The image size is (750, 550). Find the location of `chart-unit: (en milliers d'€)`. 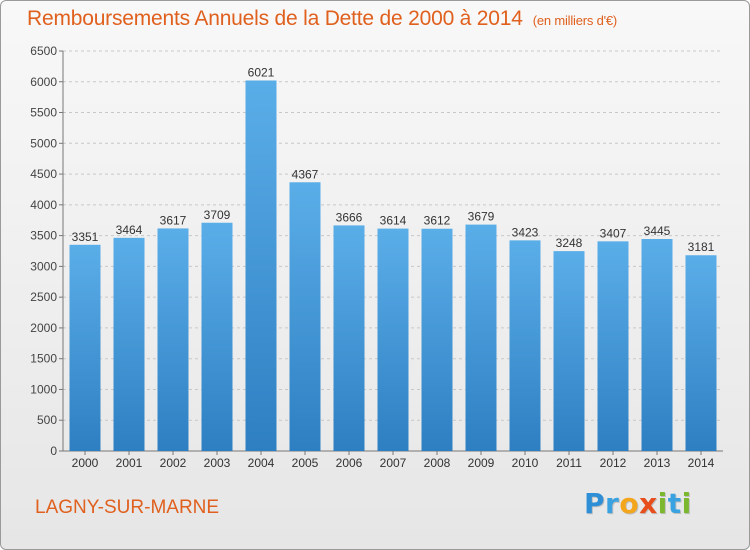

chart-unit: (en milliers d'€) is located at coordinates (575, 20).